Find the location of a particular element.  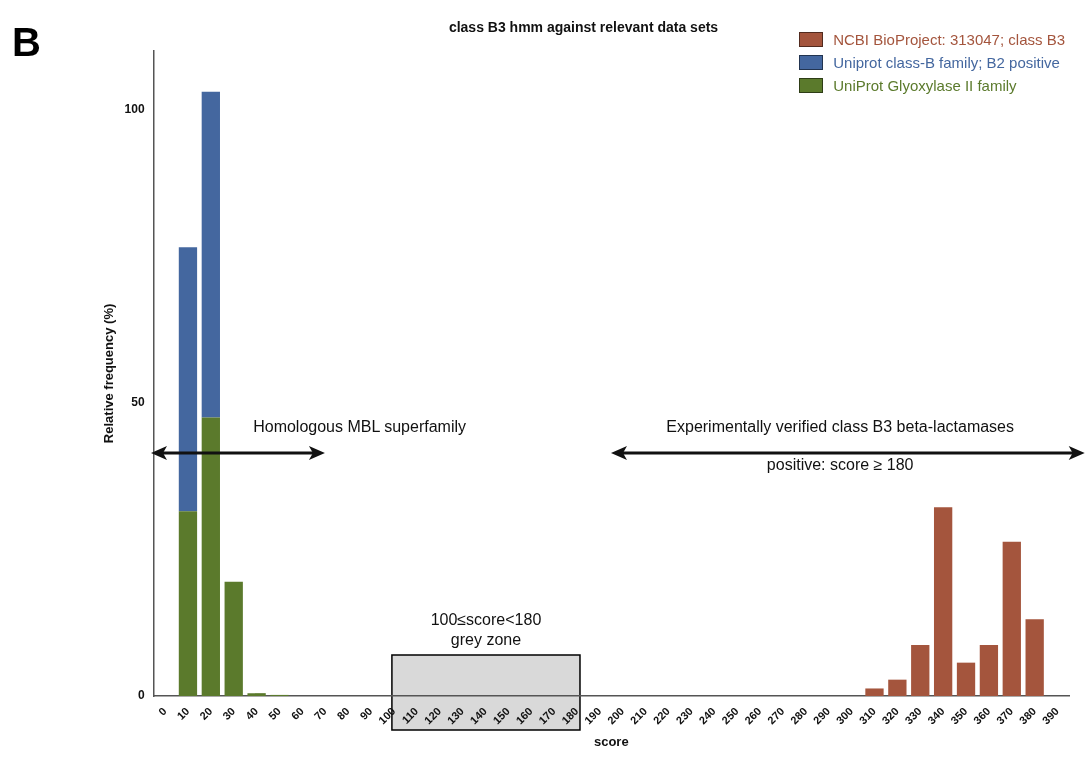

x-tick-label: 40 is located at coordinates (252, 713).